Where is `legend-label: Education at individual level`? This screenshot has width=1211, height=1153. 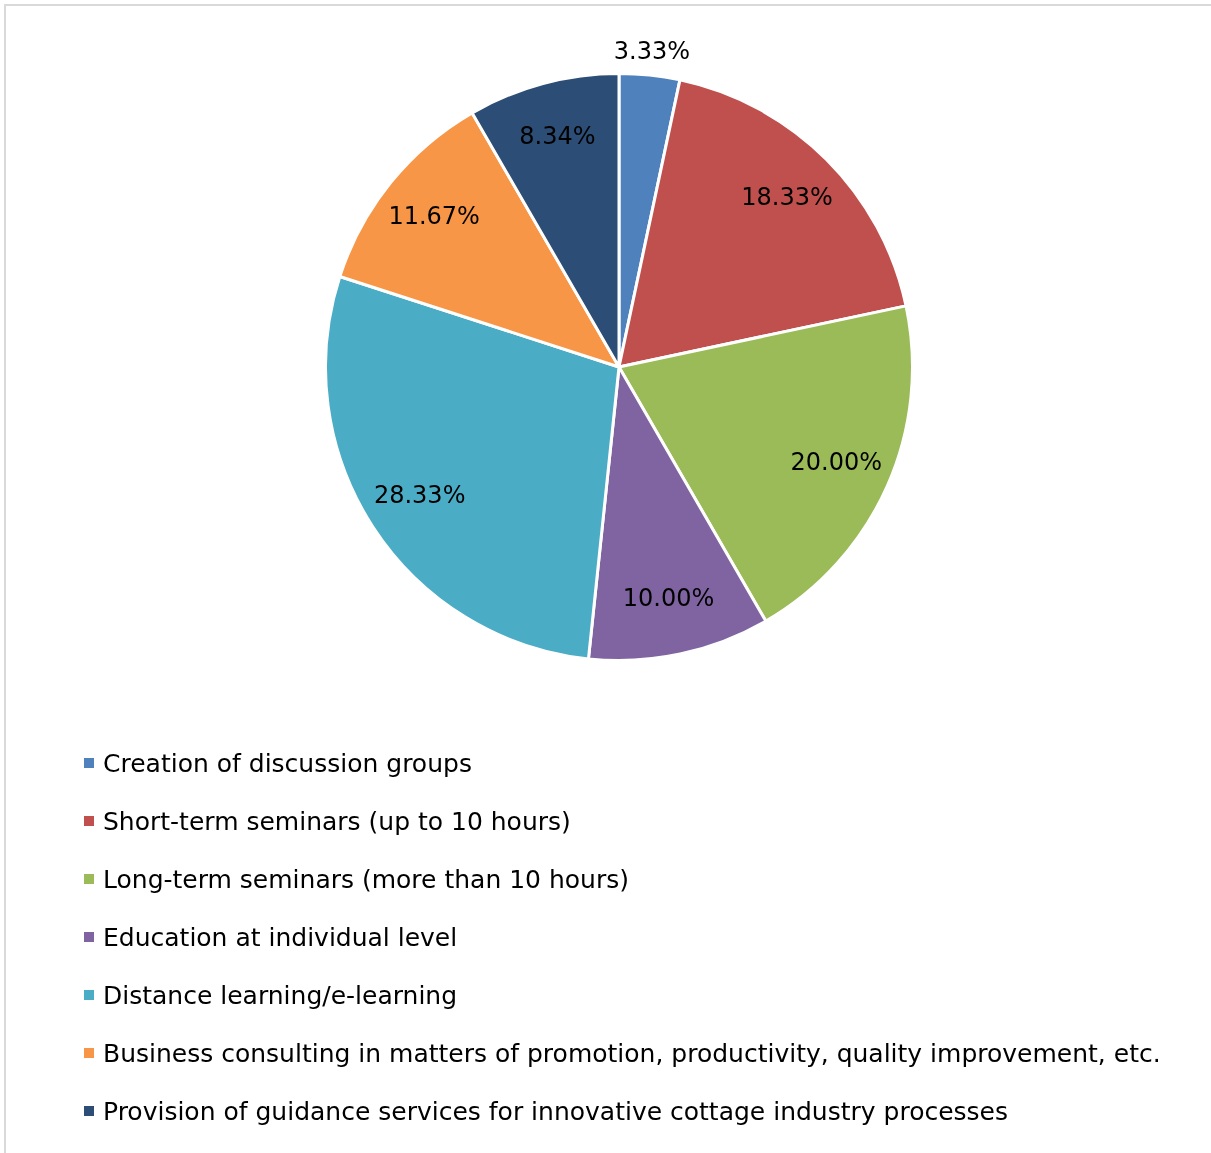 legend-label: Education at individual level is located at coordinates (280, 937).